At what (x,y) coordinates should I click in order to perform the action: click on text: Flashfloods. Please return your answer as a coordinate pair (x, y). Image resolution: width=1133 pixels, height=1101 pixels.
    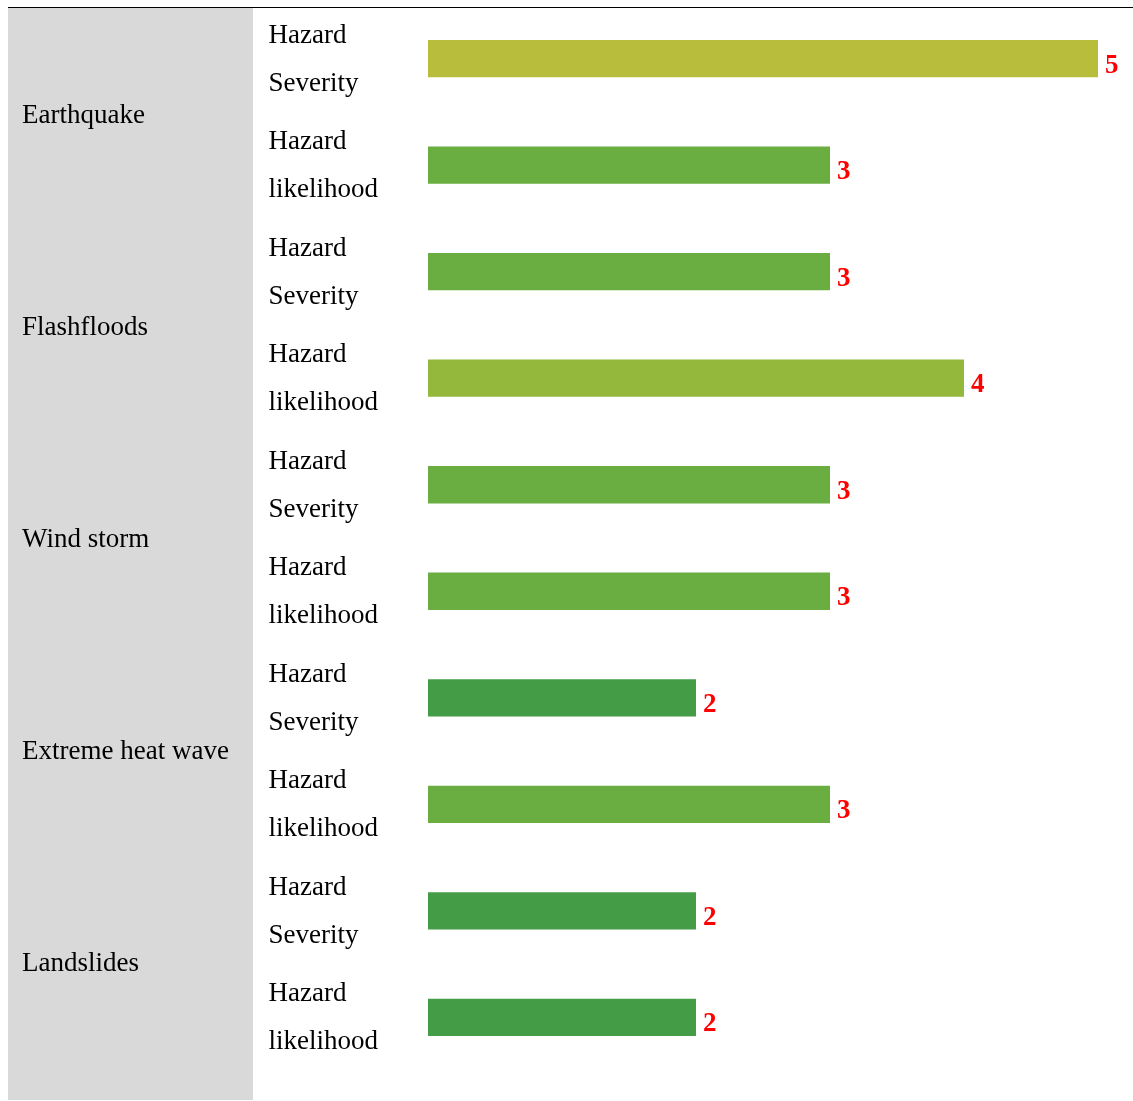
    Looking at the image, I should click on (85, 326).